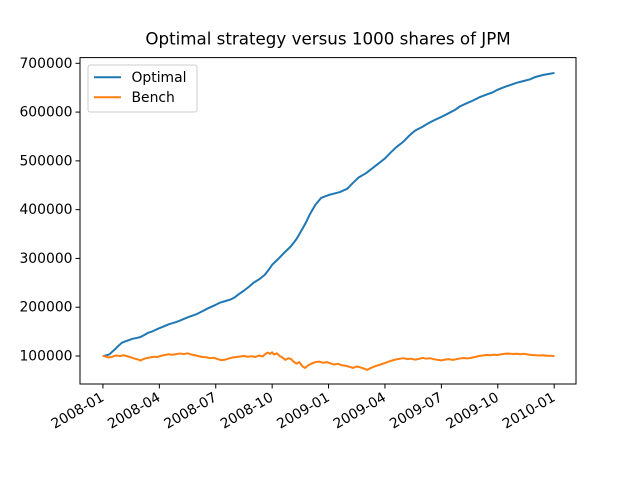 The height and width of the screenshot is (484, 640). I want to click on legend-label-optimal: Optimal, so click(159, 78).